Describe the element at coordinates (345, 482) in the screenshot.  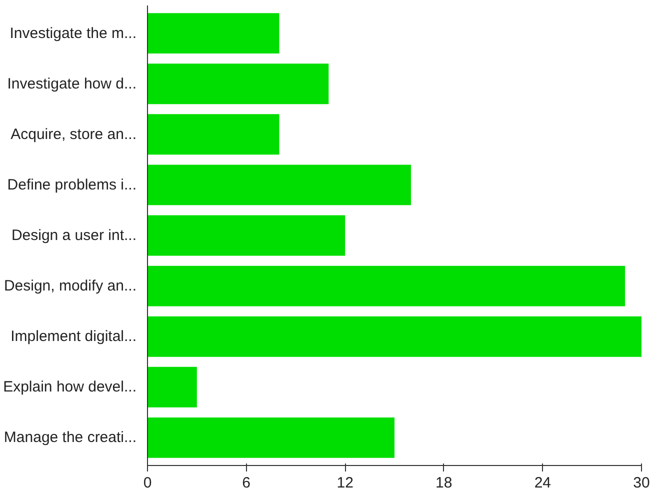
I see `x-tick-label: 12` at that location.